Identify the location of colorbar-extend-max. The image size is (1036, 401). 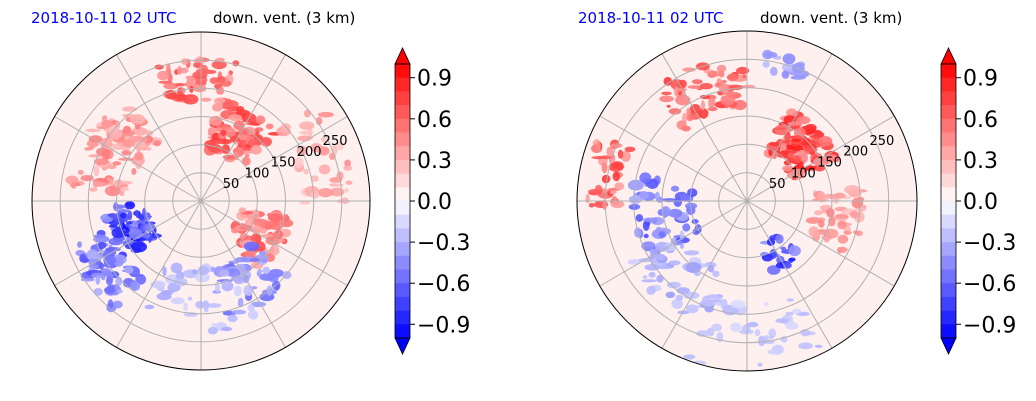
(402, 56).